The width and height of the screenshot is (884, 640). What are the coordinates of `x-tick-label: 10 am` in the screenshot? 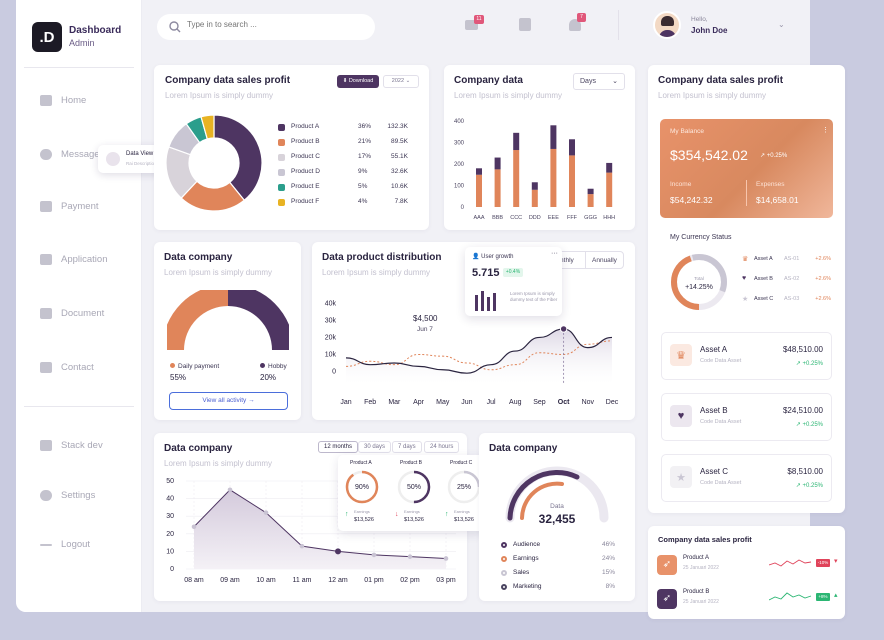 It's located at (266, 580).